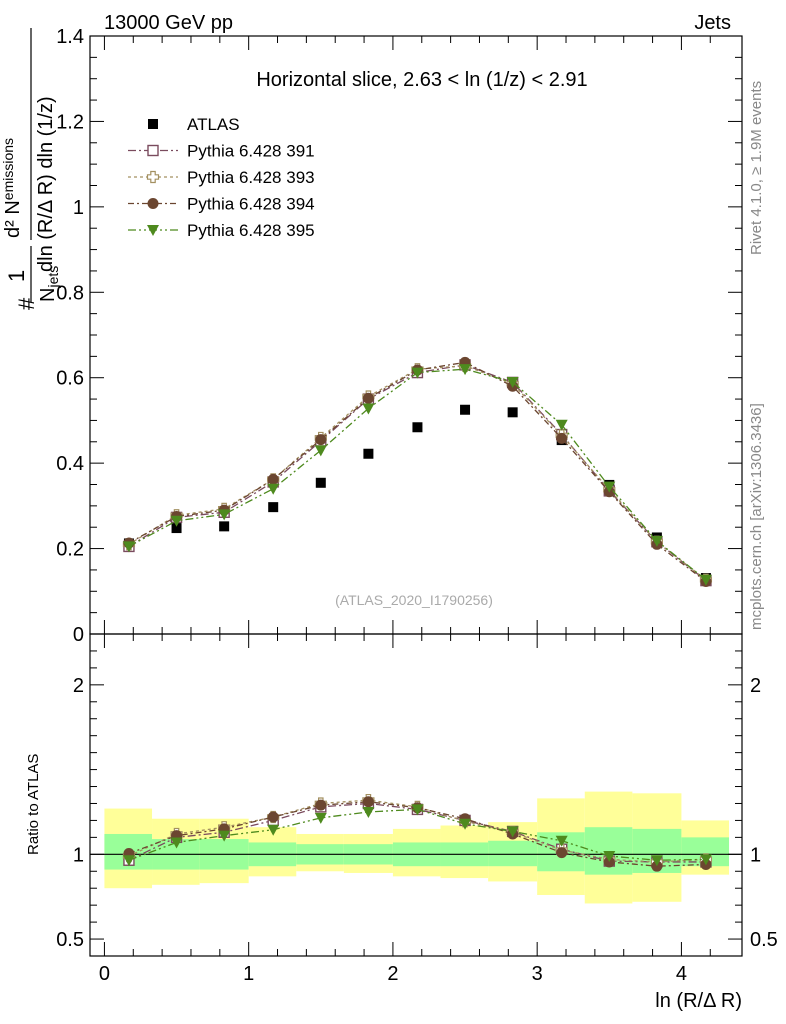 The height and width of the screenshot is (1024, 786). Describe the element at coordinates (16, 276) in the screenshot. I see `ylabel-one: 1` at that location.